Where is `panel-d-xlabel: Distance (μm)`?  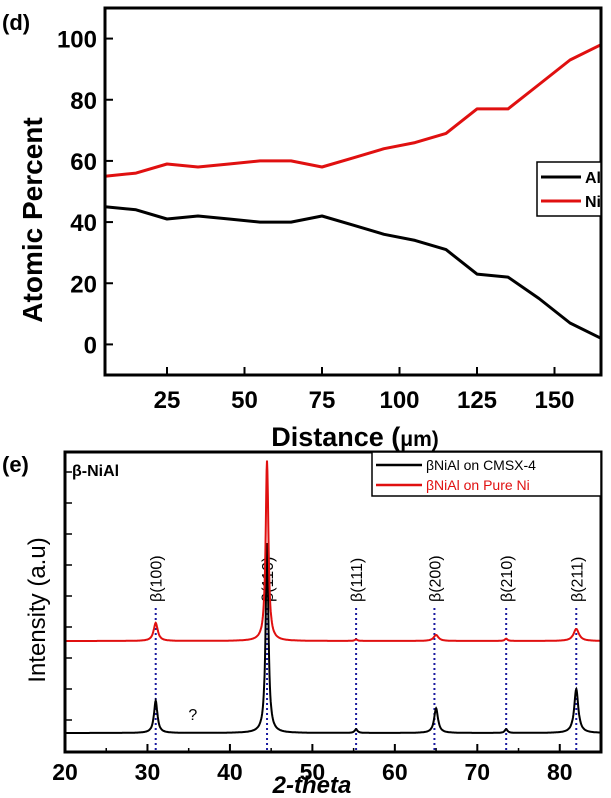 panel-d-xlabel: Distance (μm) is located at coordinates (355, 437).